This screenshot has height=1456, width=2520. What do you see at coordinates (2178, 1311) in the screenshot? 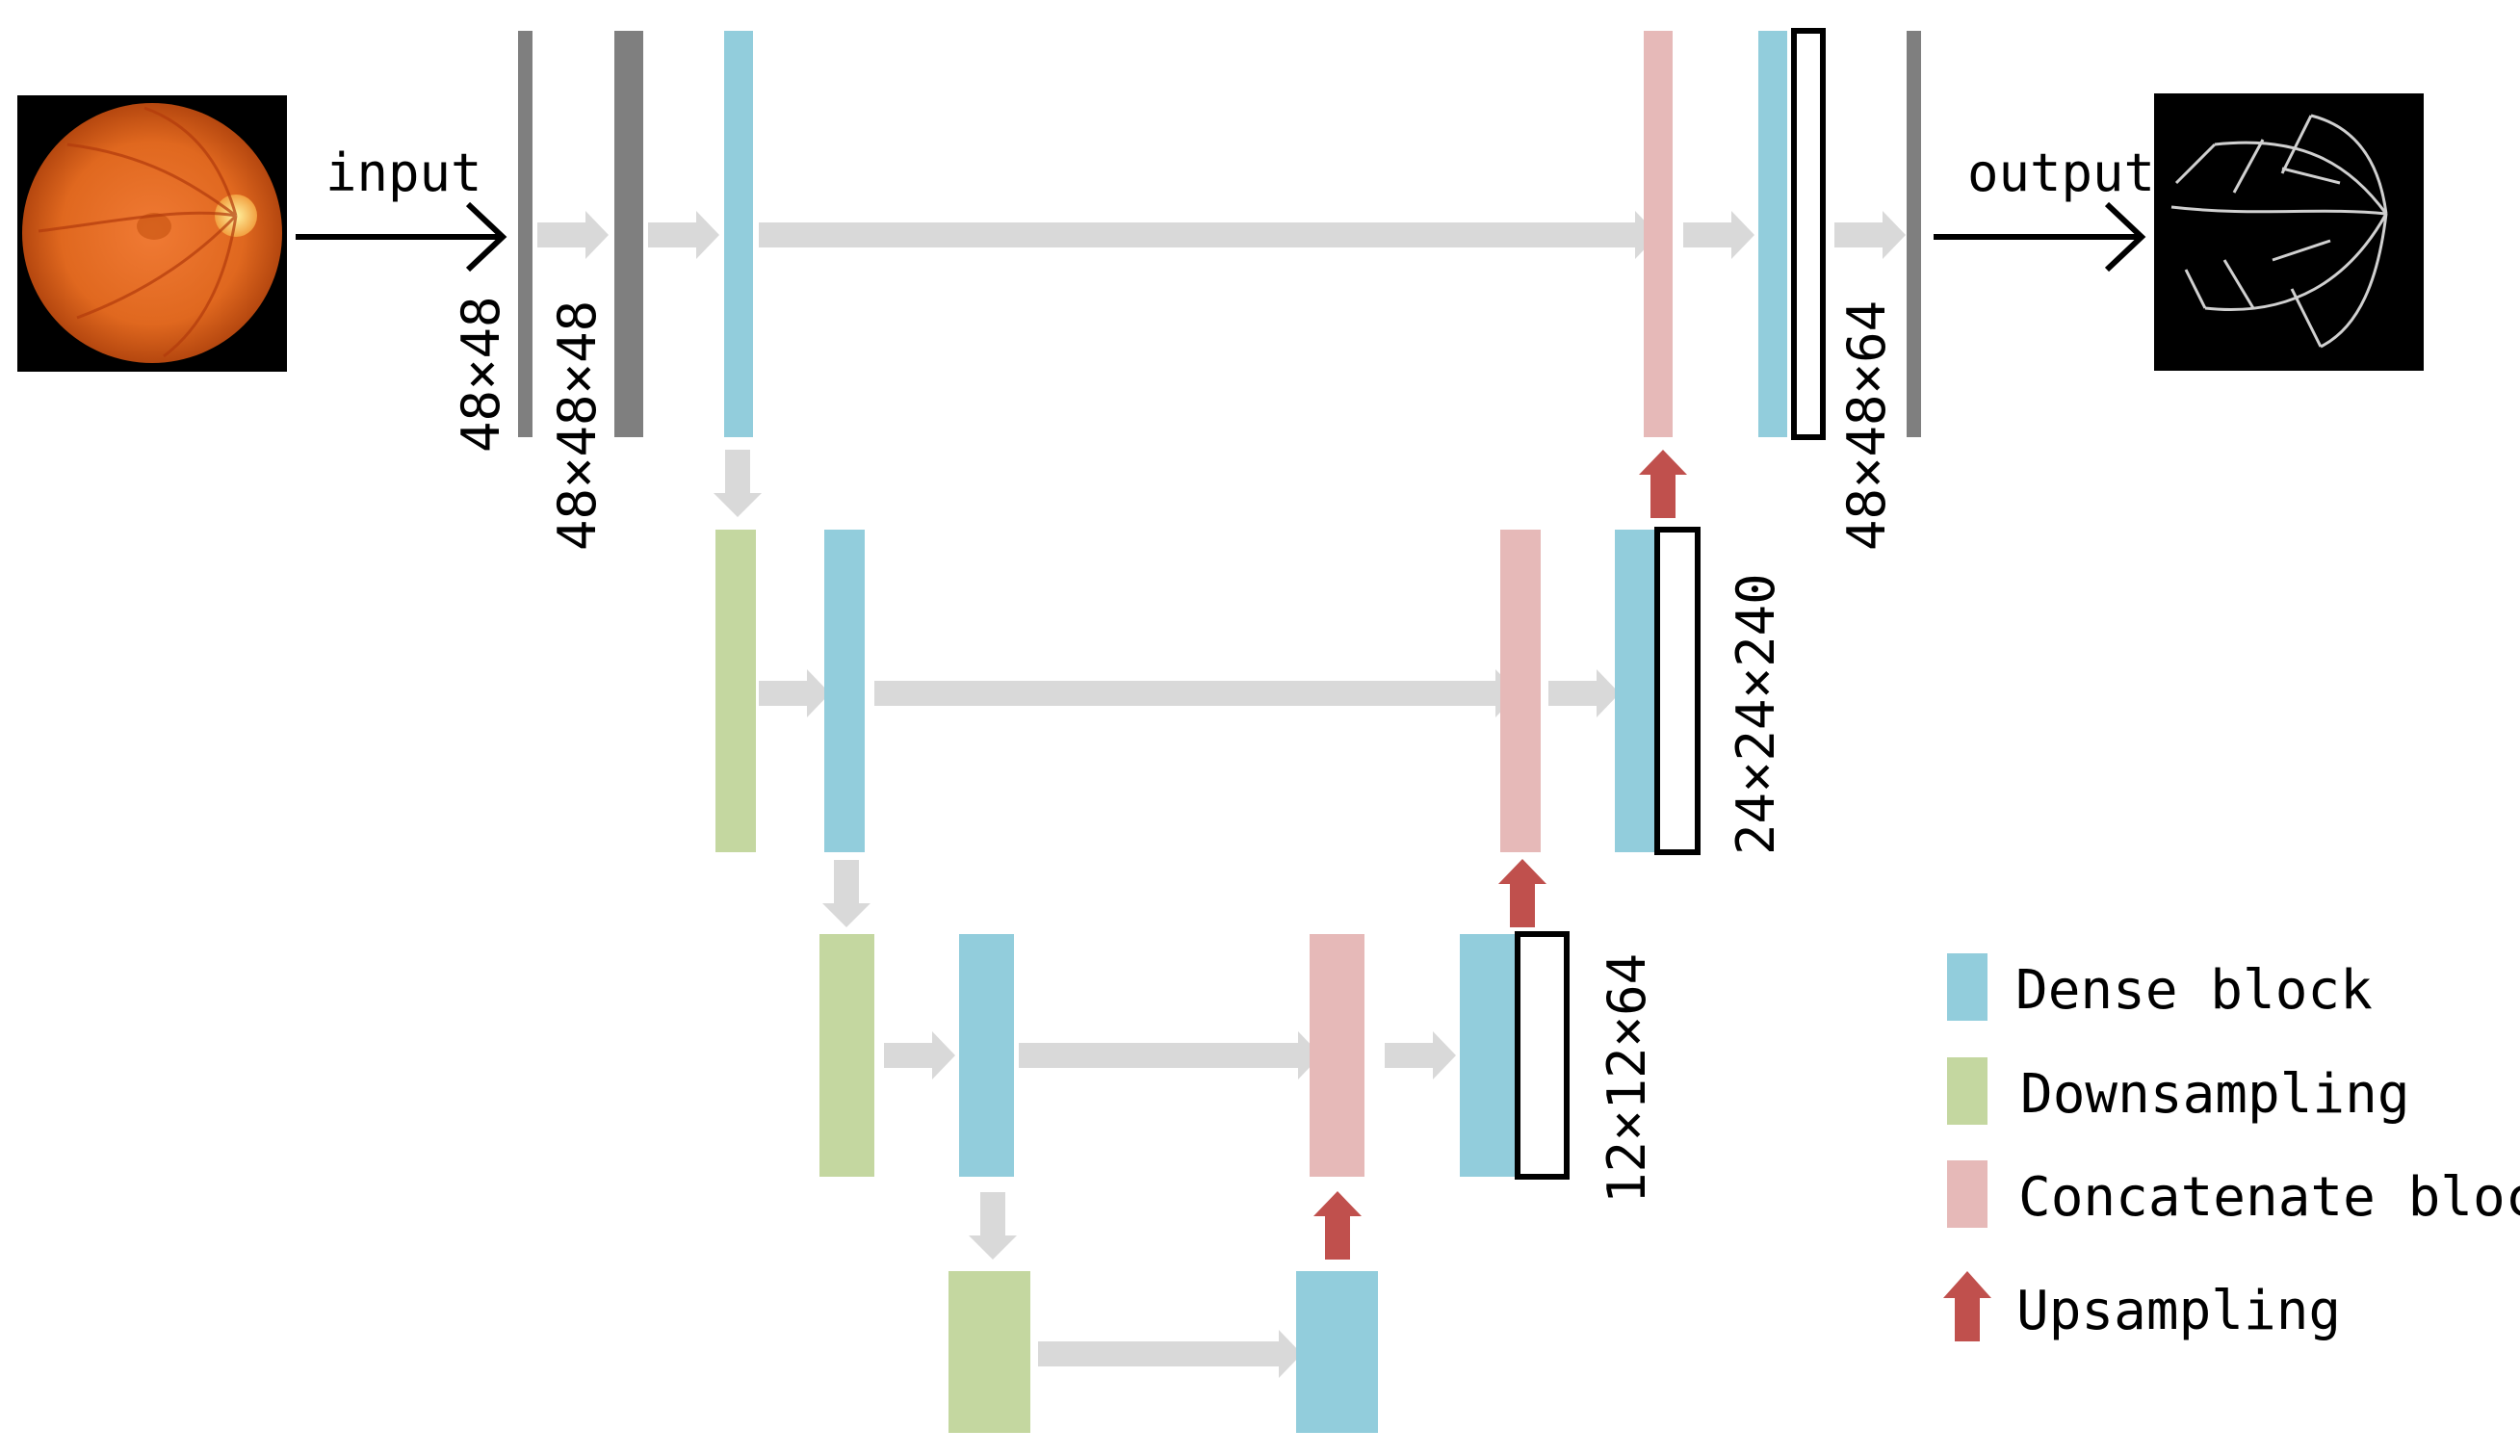
I see `legend-label-up: Upsampling` at bounding box center [2178, 1311].